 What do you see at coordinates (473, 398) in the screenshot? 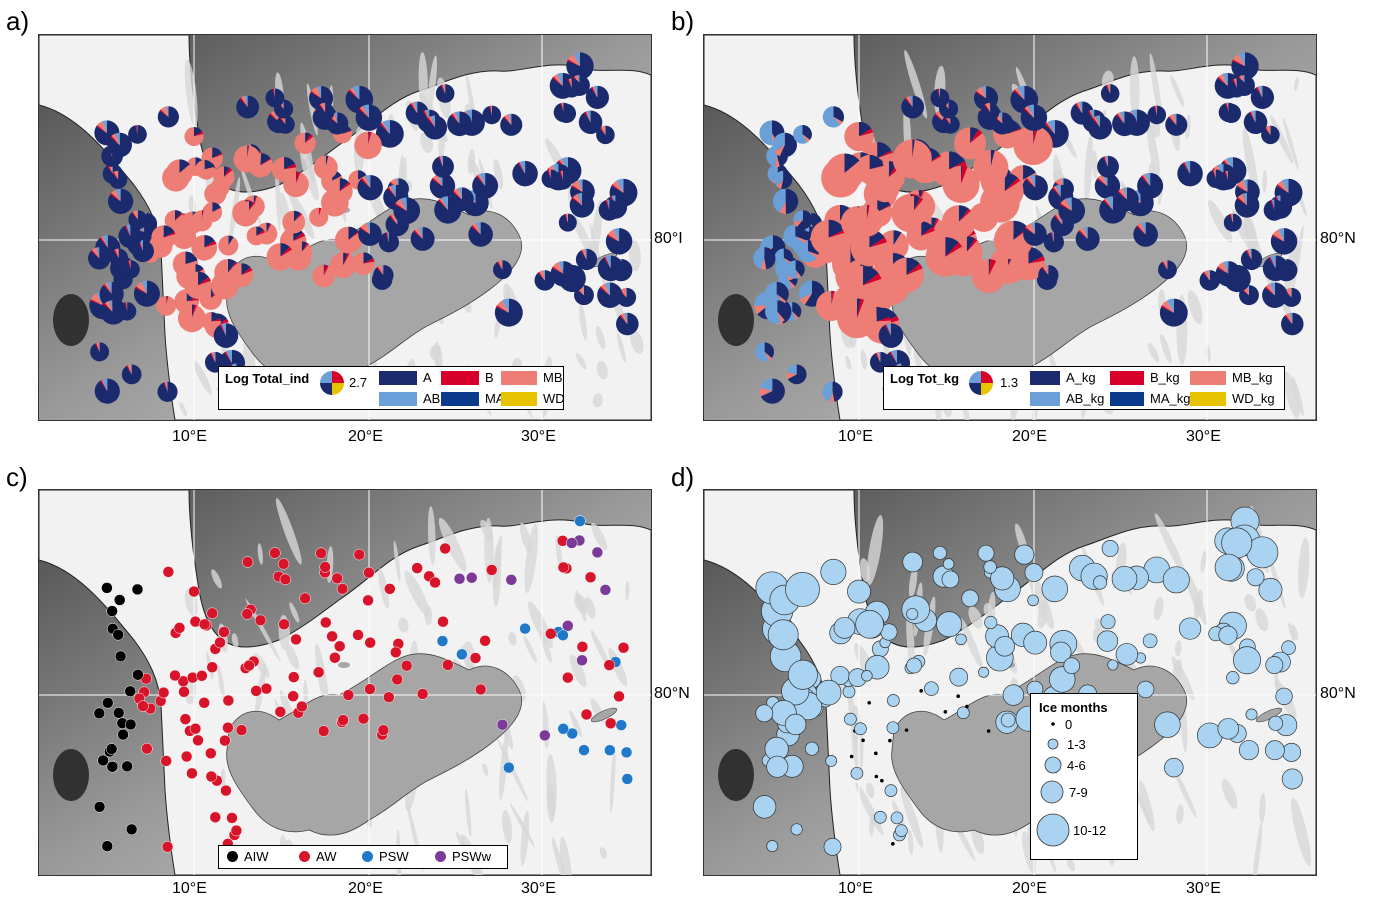
I see `legend-a-item-ma: MA` at bounding box center [473, 398].